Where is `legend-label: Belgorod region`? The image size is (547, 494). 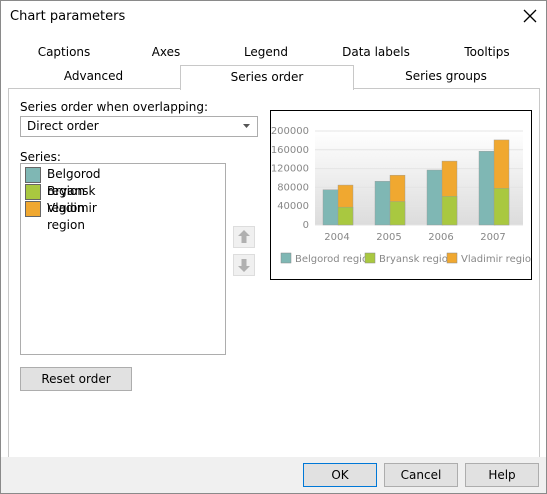 legend-label: Belgorod region is located at coordinates (334, 259).